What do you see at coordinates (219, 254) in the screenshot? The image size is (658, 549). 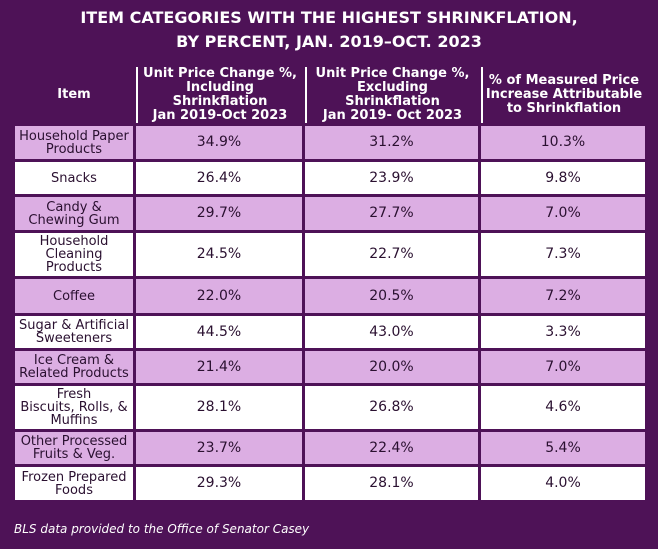 I see `incl-value-cell: 24.5%` at bounding box center [219, 254].